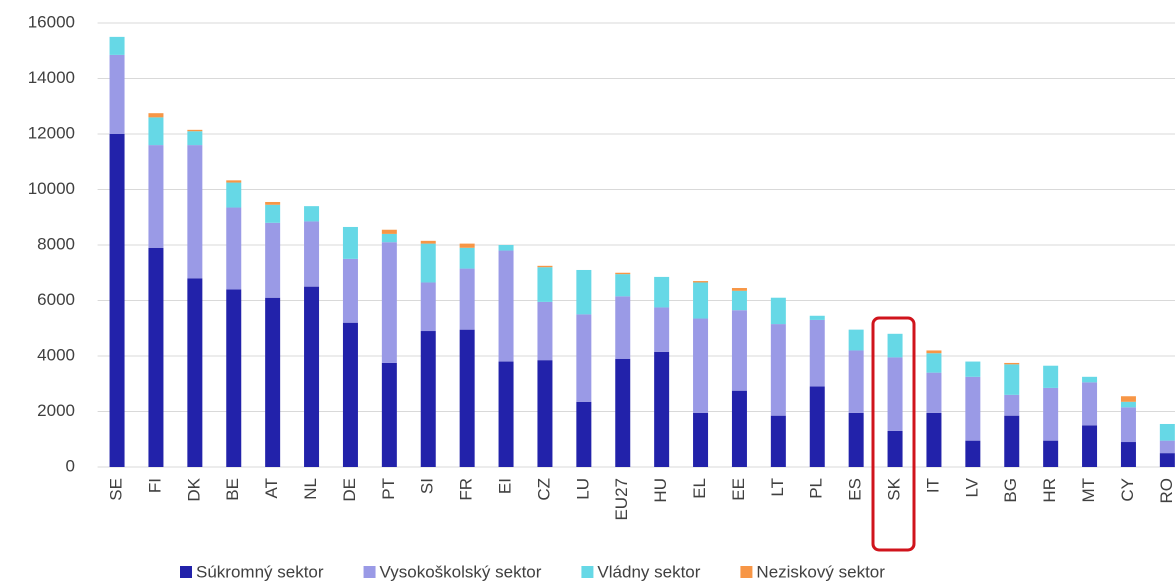 This screenshot has width=1175, height=582. What do you see at coordinates (51, 21) in the screenshot?
I see `y-tick-label: 16000` at bounding box center [51, 21].